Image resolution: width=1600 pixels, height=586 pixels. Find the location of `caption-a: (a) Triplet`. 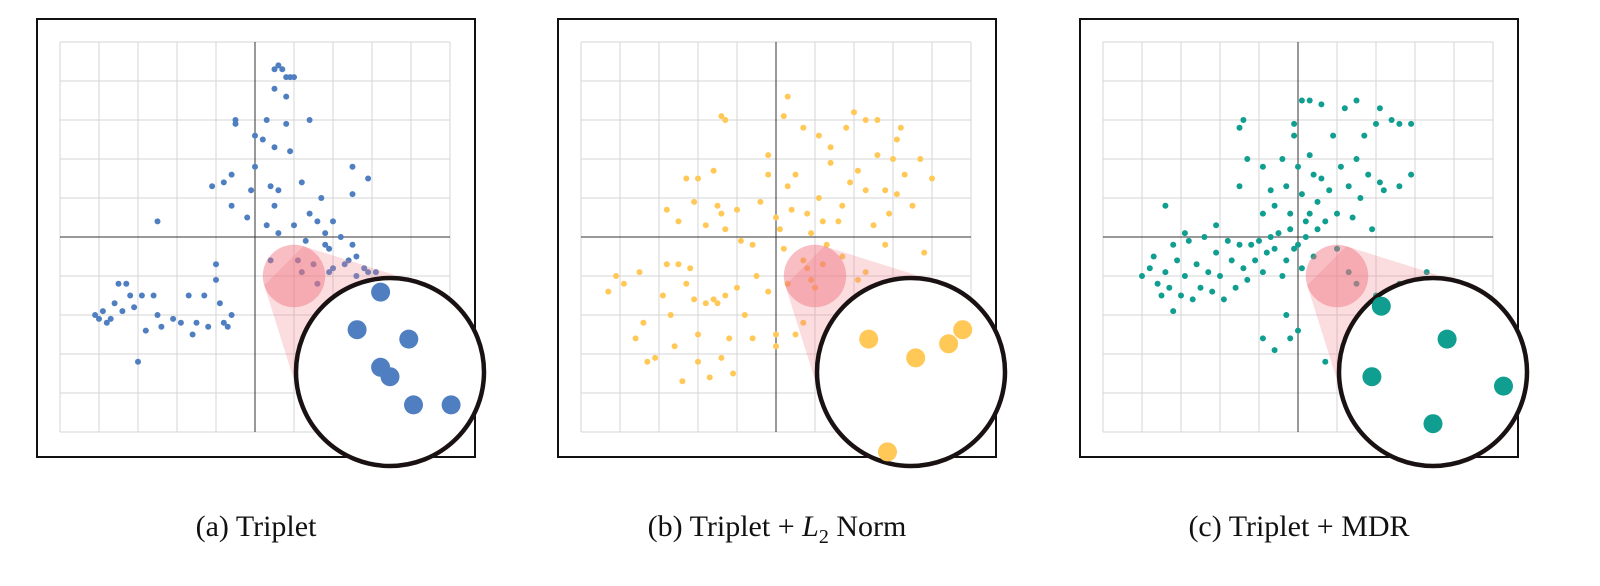

caption-a: (a) Triplet is located at coordinates (256, 527).